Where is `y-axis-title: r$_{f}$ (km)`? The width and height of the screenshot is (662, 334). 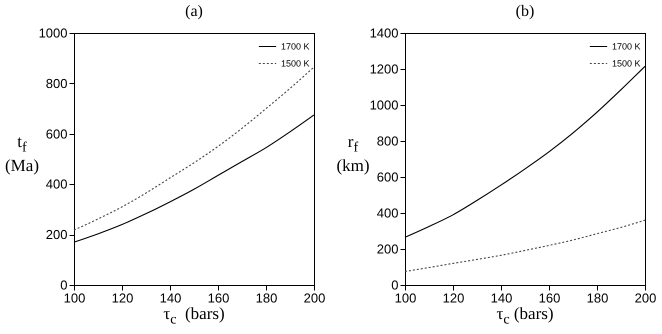
y-axis-title: r$_{f}$ (km) is located at coordinates (353, 154).